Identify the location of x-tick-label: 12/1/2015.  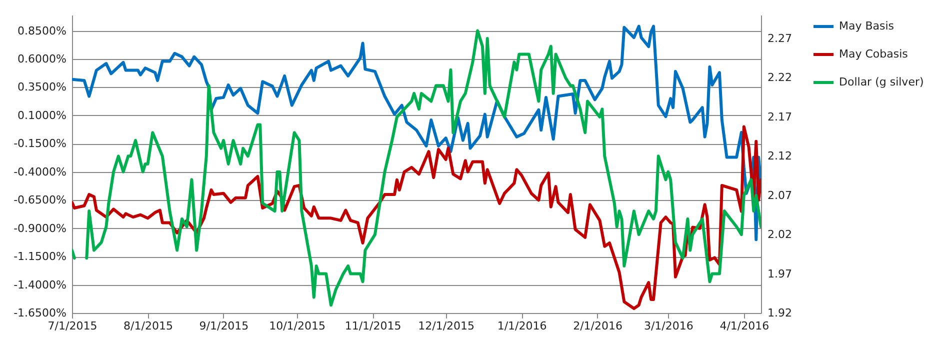
(446, 326).